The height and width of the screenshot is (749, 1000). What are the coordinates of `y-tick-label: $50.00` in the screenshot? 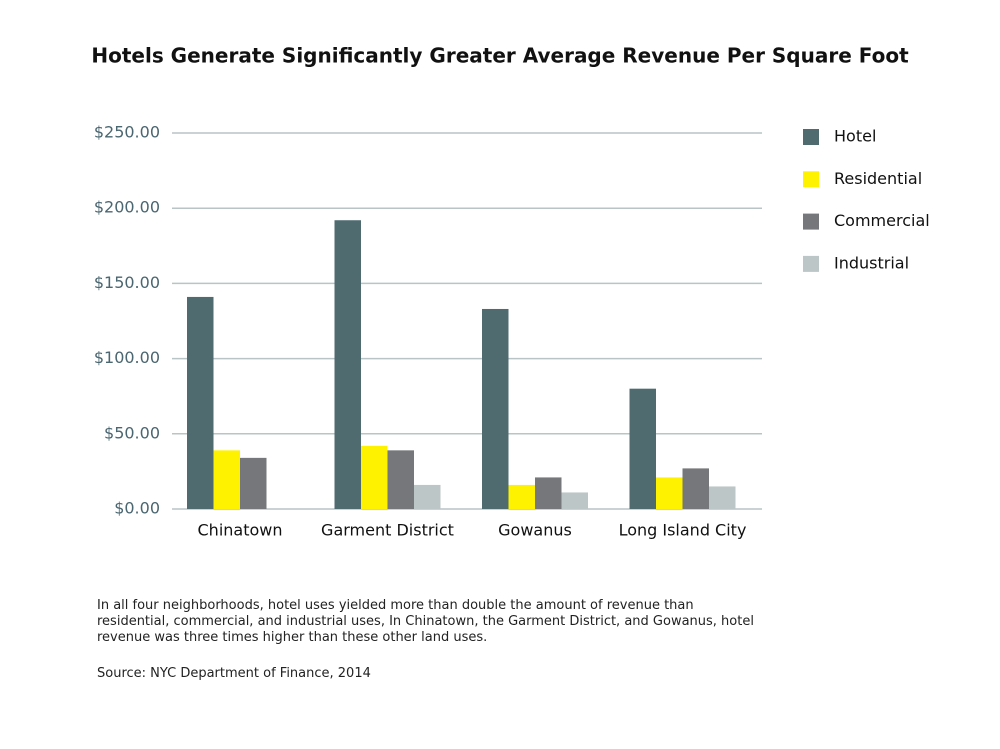 It's located at (132, 432).